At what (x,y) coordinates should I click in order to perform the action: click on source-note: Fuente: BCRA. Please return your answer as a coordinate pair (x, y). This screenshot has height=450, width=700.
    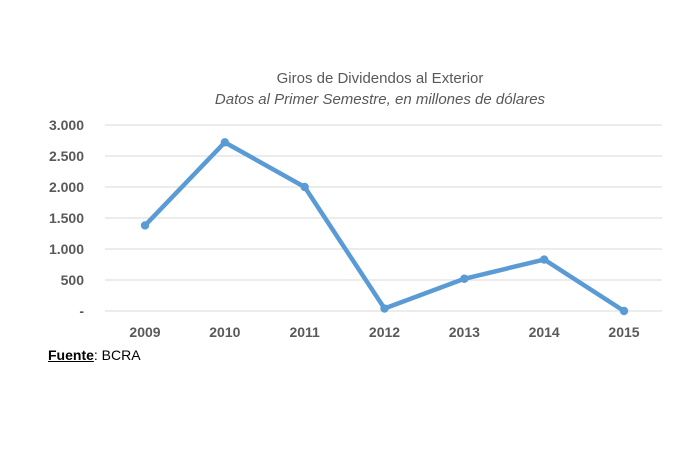
    Looking at the image, I should click on (94, 355).